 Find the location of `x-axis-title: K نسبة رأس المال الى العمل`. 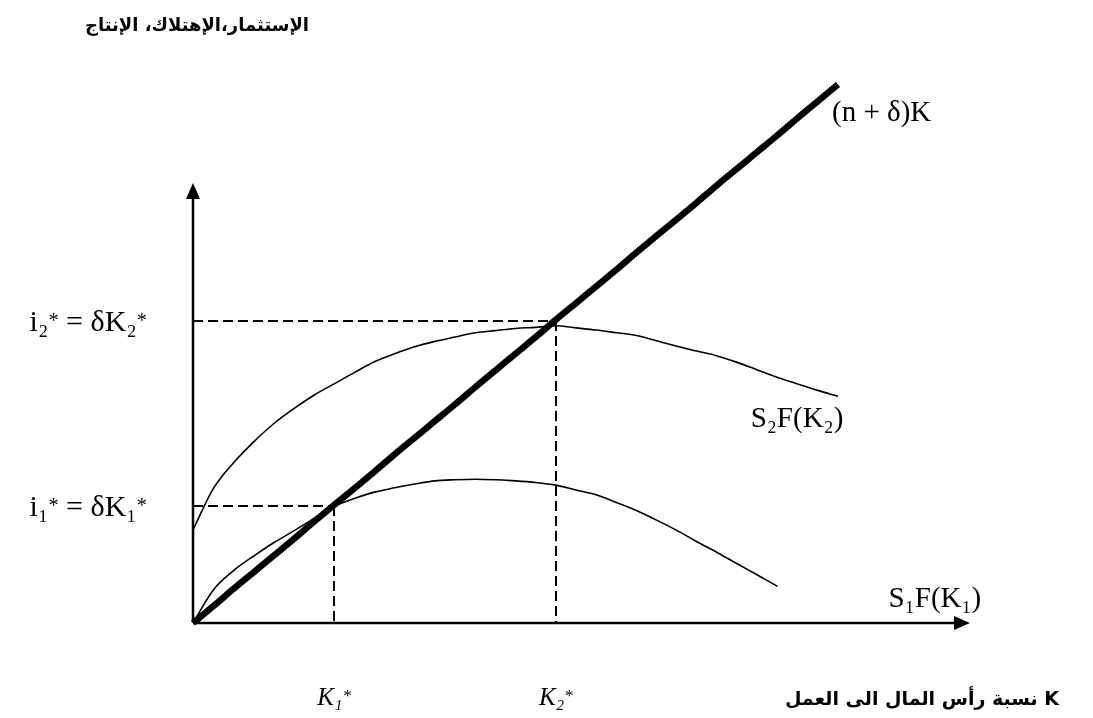

x-axis-title: K نسبة رأس المال الى العمل is located at coordinates (922, 698).